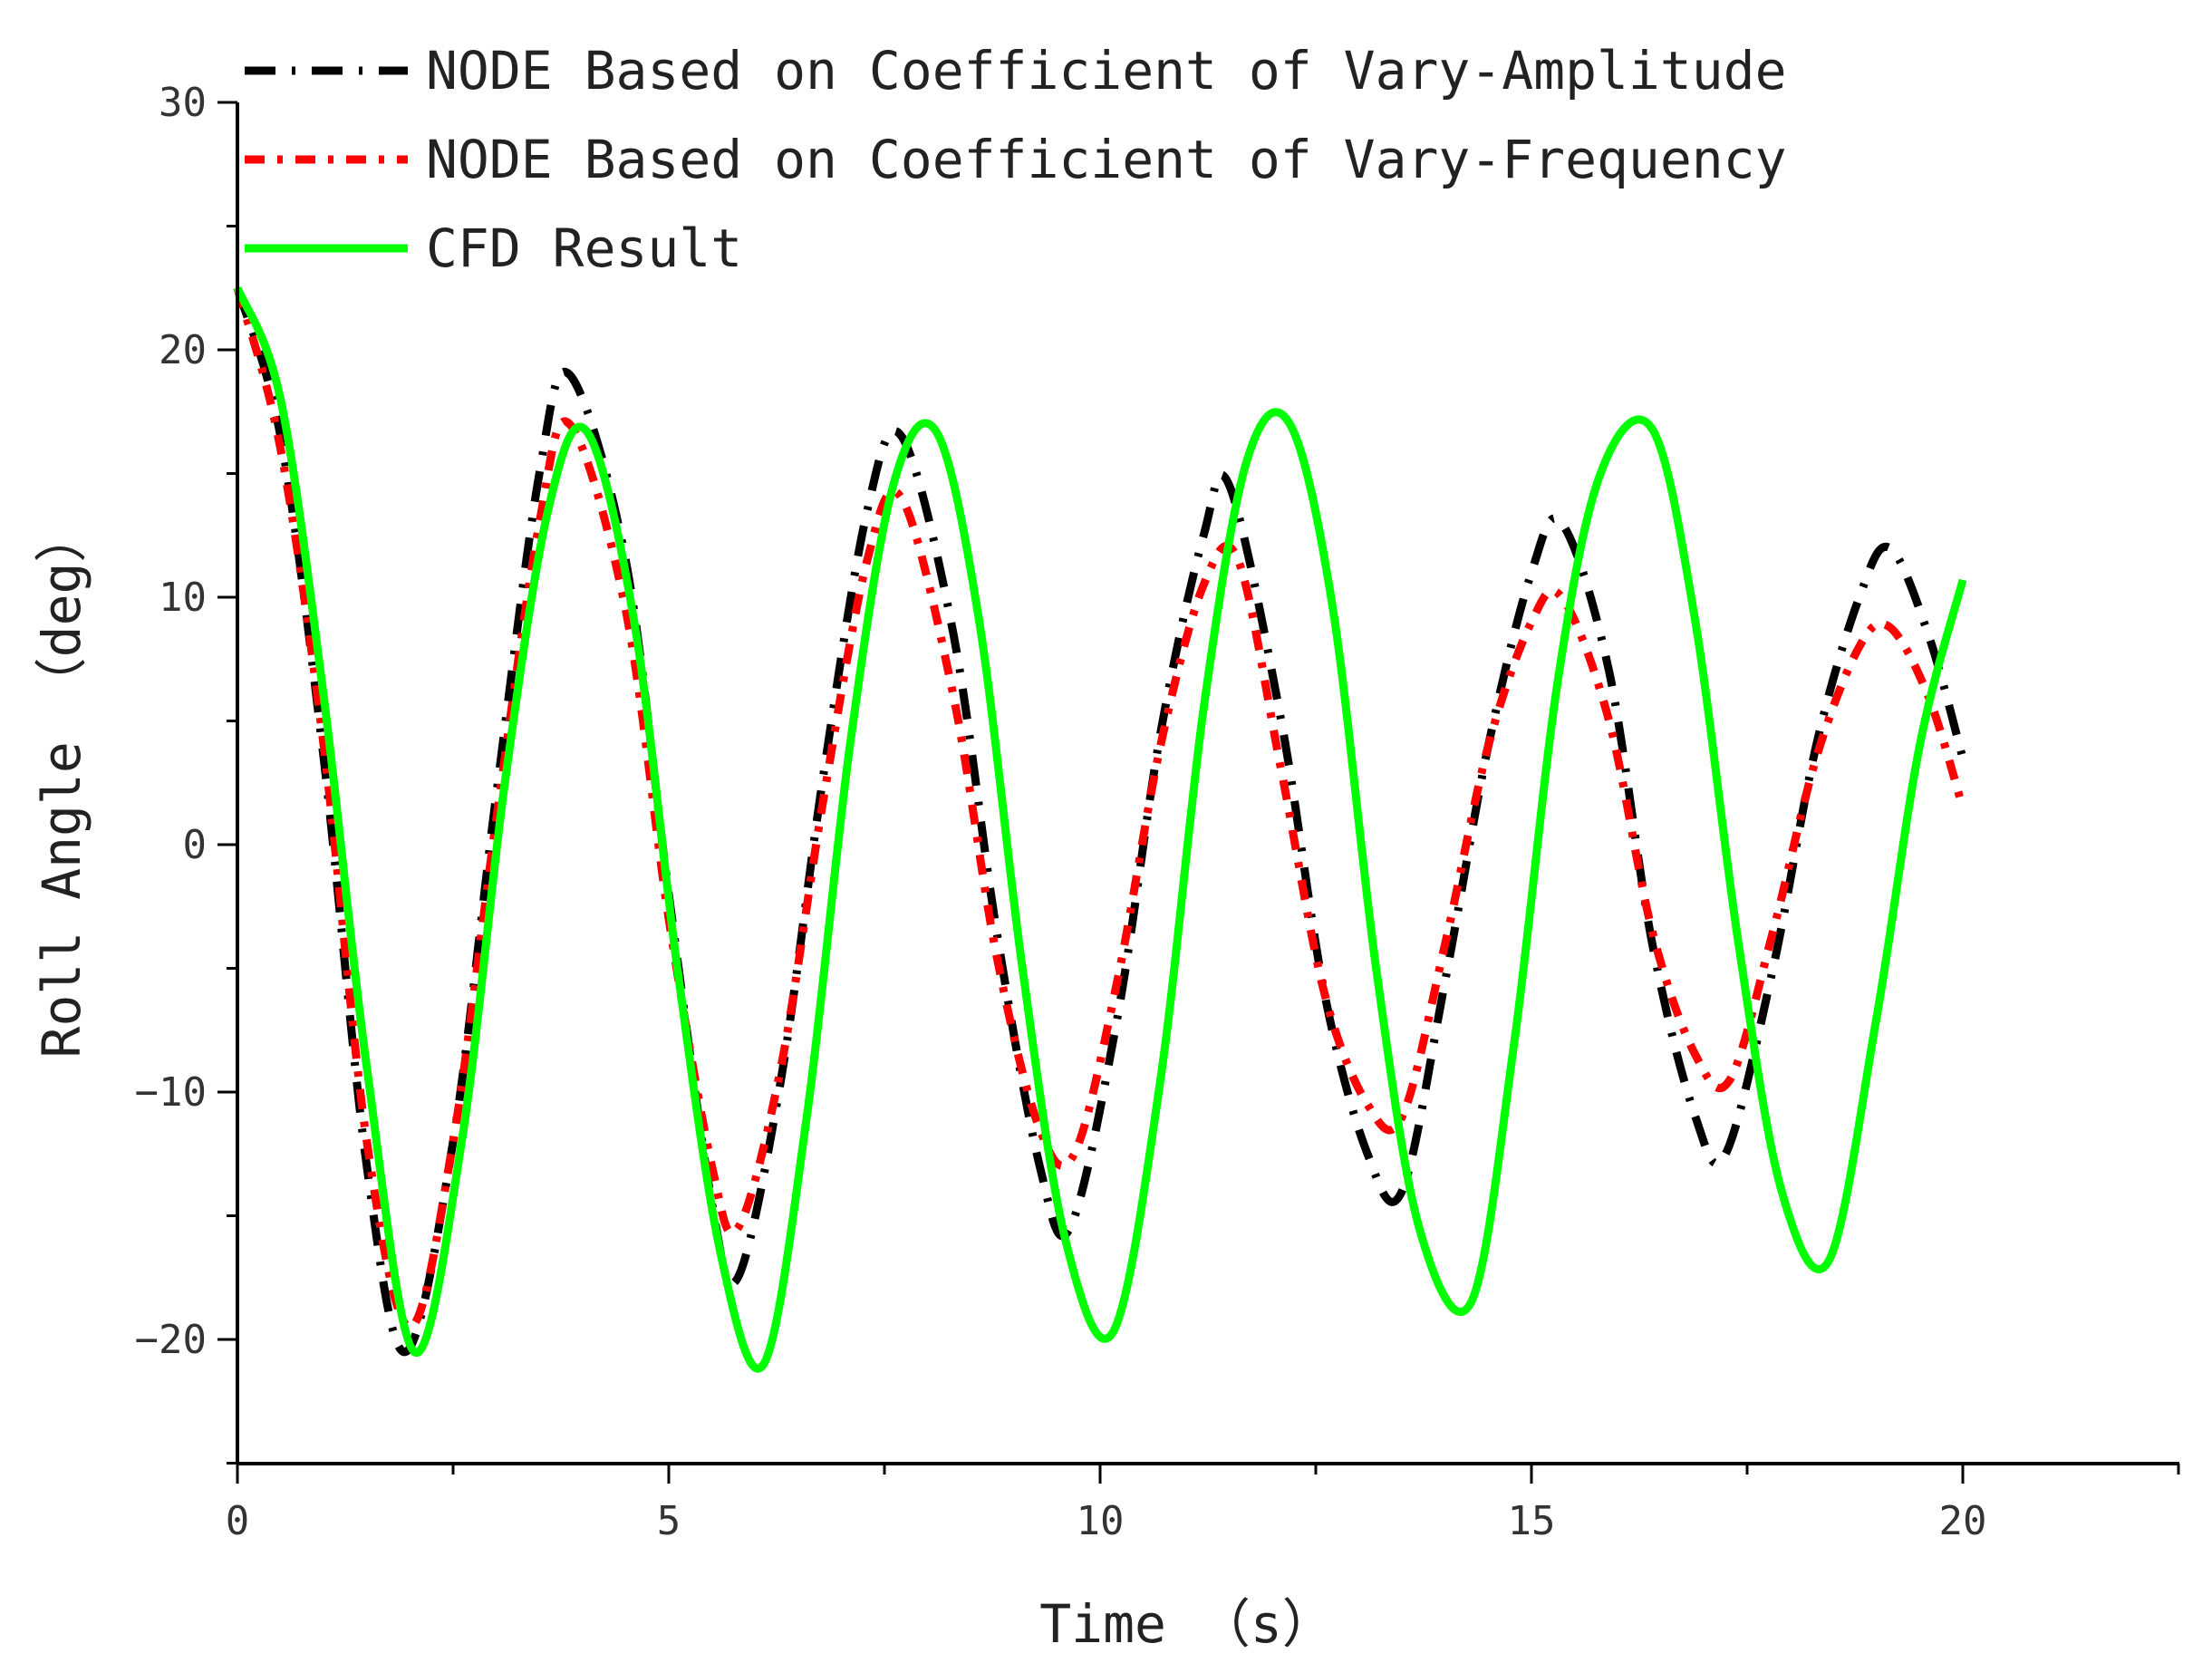 The width and height of the screenshot is (2212, 1663). What do you see at coordinates (171, 1340) in the screenshot?
I see `y-tick-label: −20` at bounding box center [171, 1340].